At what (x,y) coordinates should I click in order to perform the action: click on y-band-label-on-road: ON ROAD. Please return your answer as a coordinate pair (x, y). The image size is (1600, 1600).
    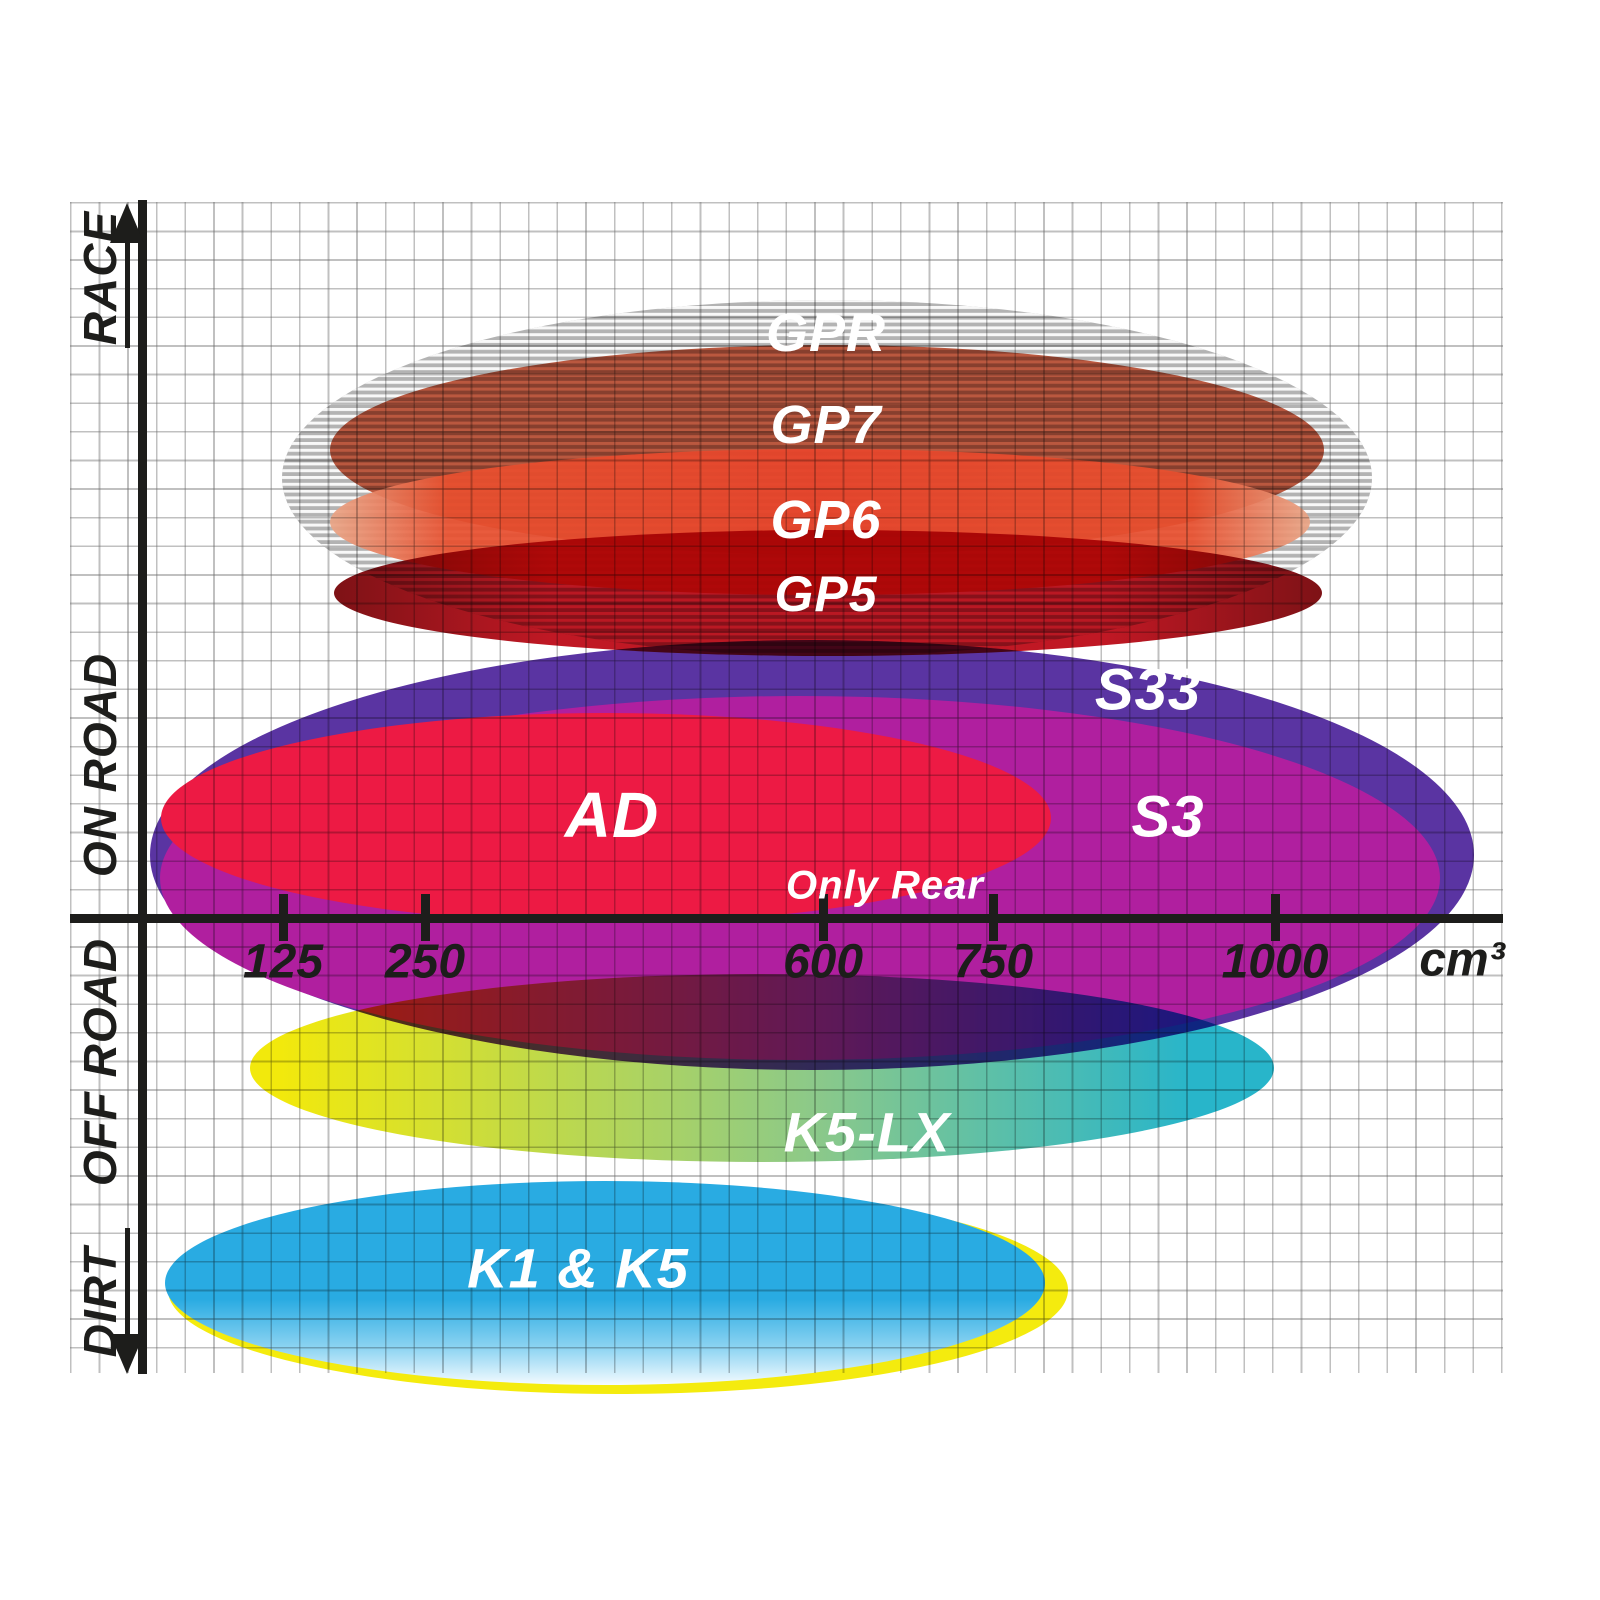
    Looking at the image, I should click on (100, 765).